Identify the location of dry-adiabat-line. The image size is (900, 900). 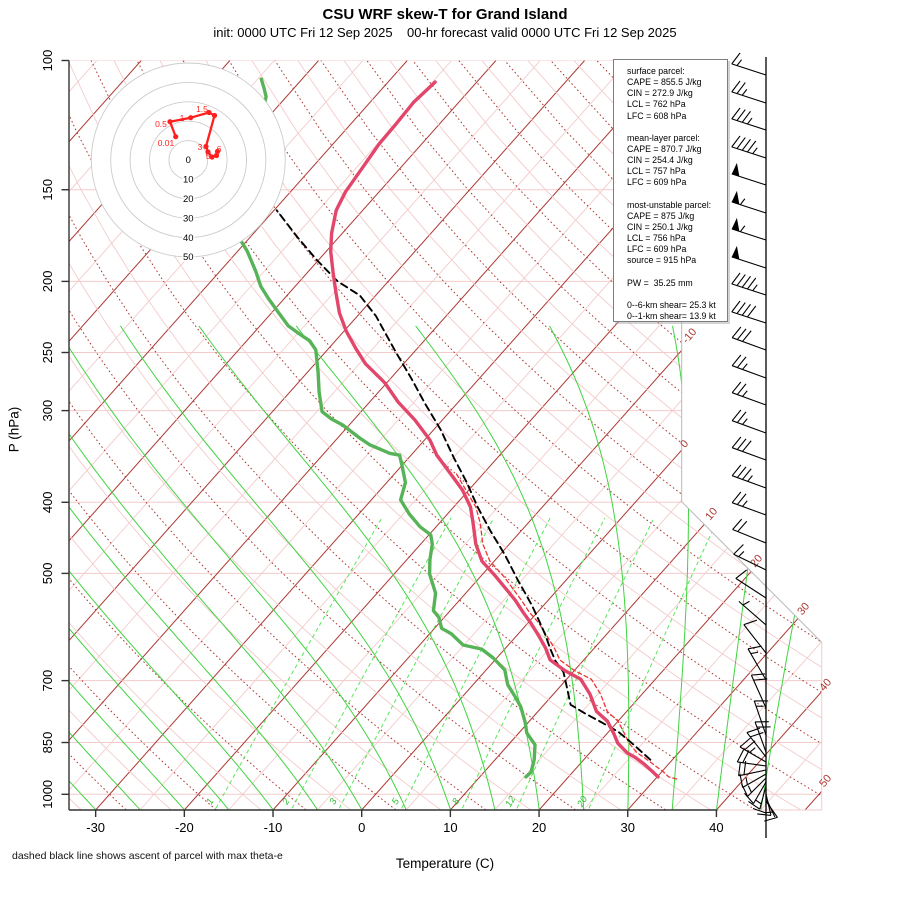
(120, 435).